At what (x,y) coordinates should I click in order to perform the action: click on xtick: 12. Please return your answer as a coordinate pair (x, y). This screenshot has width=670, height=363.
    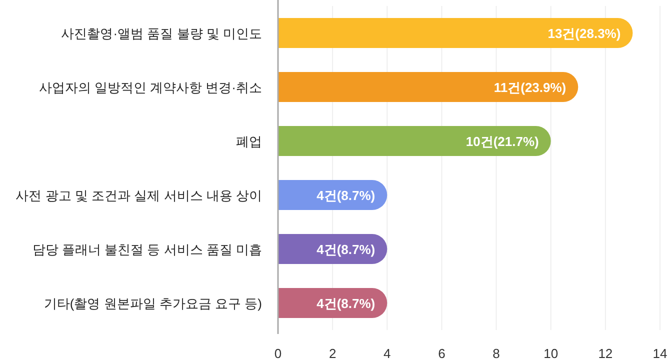
    Looking at the image, I should click on (605, 353).